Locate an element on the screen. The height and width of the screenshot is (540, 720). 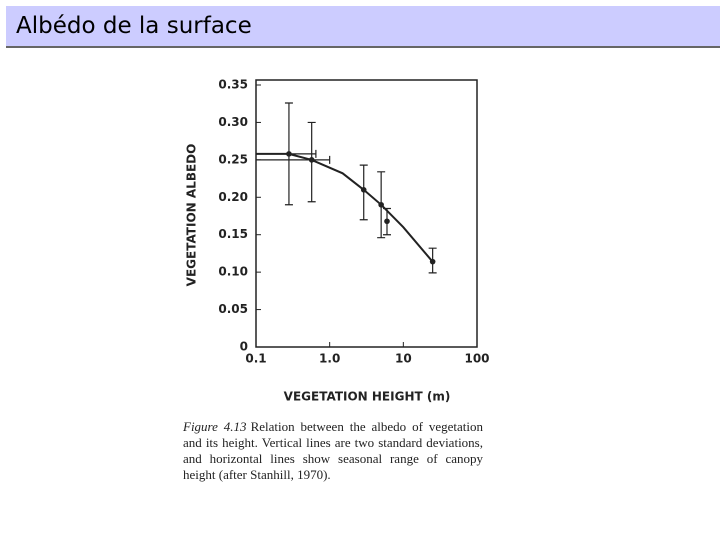
x-tick-label: 100 is located at coordinates (476, 359).